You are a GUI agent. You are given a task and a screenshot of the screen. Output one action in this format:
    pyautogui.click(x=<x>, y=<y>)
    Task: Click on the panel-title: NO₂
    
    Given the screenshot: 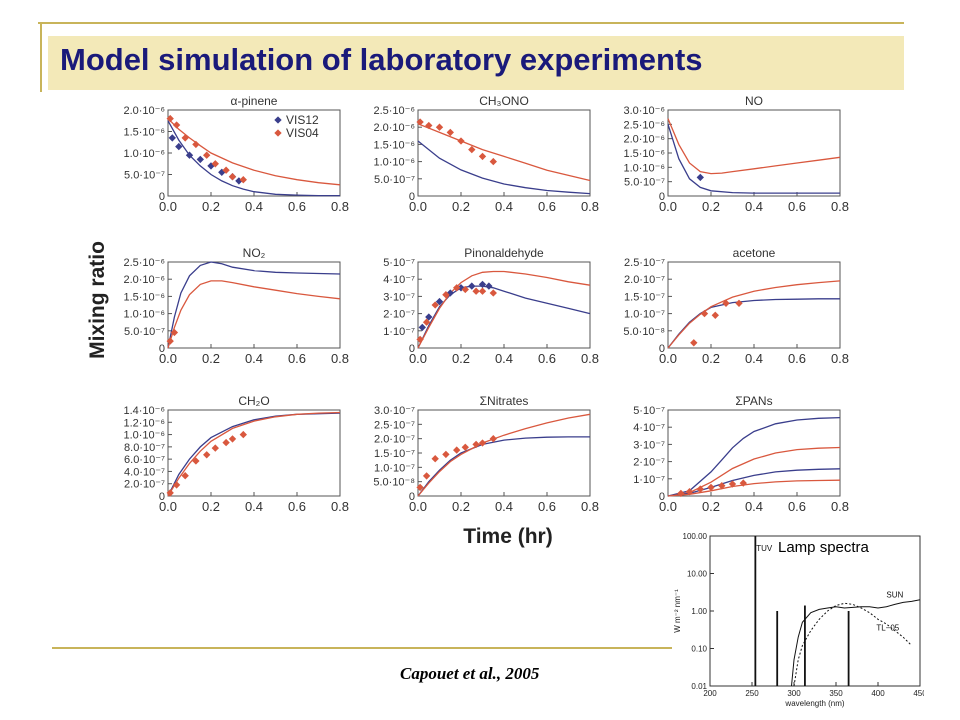 What is the action you would take?
    pyautogui.click(x=254, y=253)
    